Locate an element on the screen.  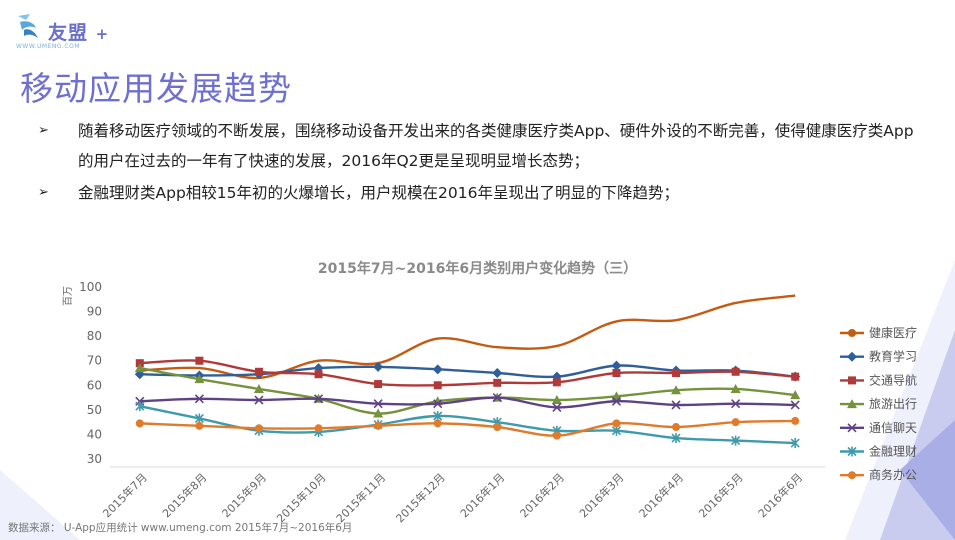
legend-label: 健康医疗 is located at coordinates (893, 332).